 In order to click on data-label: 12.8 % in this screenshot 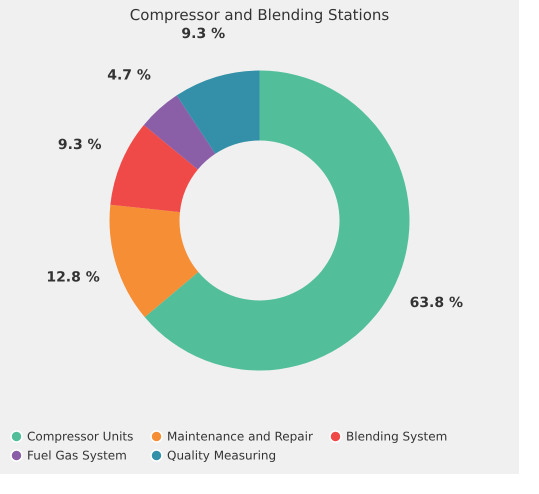, I will do `click(73, 278)`.